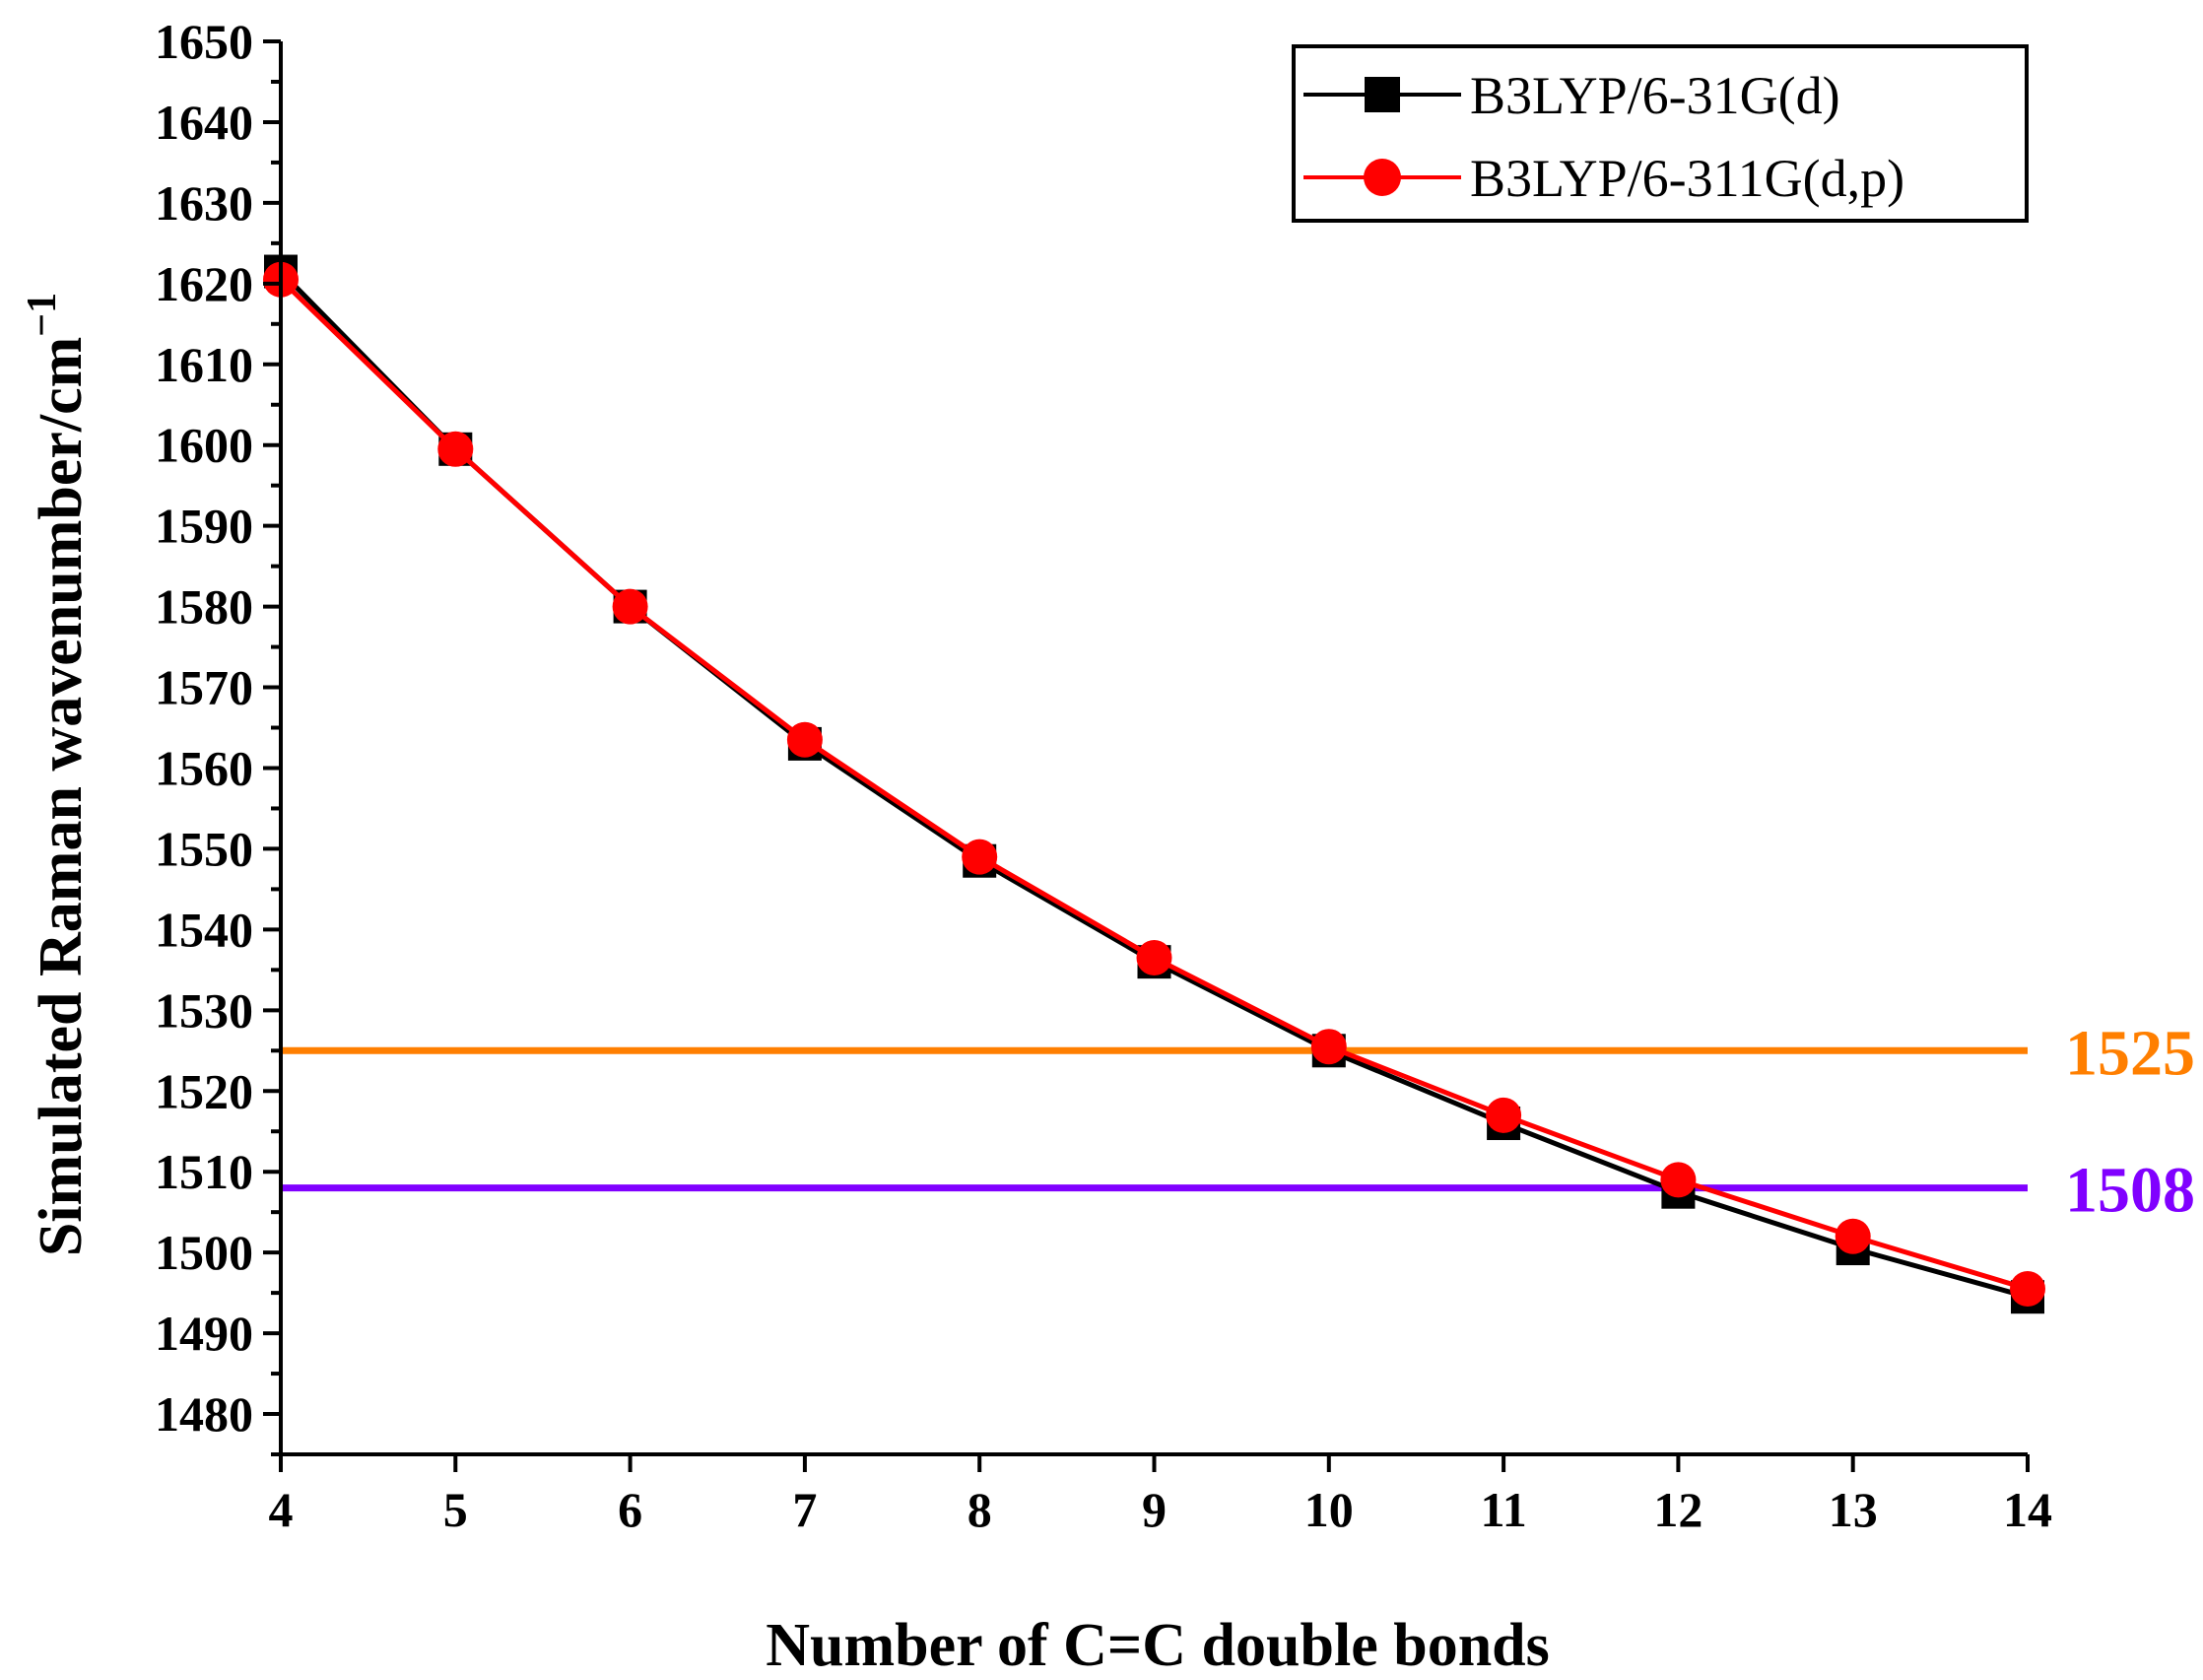 This screenshot has height=1680, width=2203. I want to click on x-tick-label: 12, so click(1678, 1509).